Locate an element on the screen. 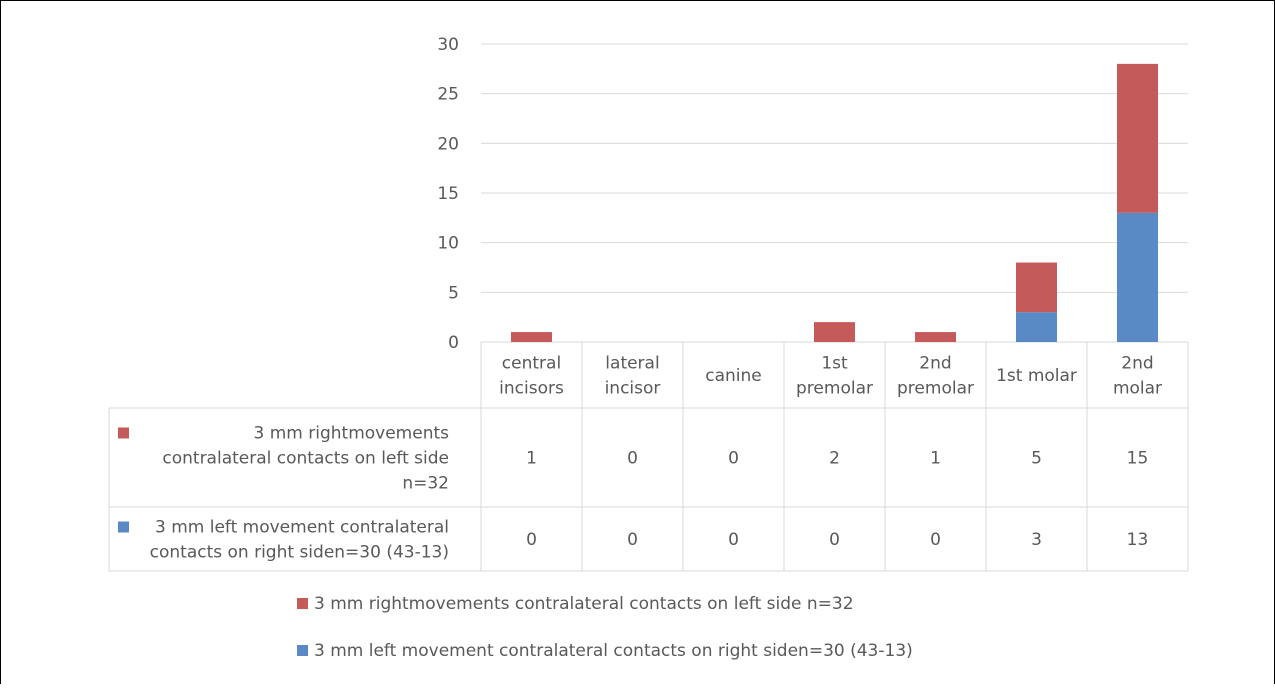 The image size is (1275, 690). category-label: lateral is located at coordinates (632, 364).